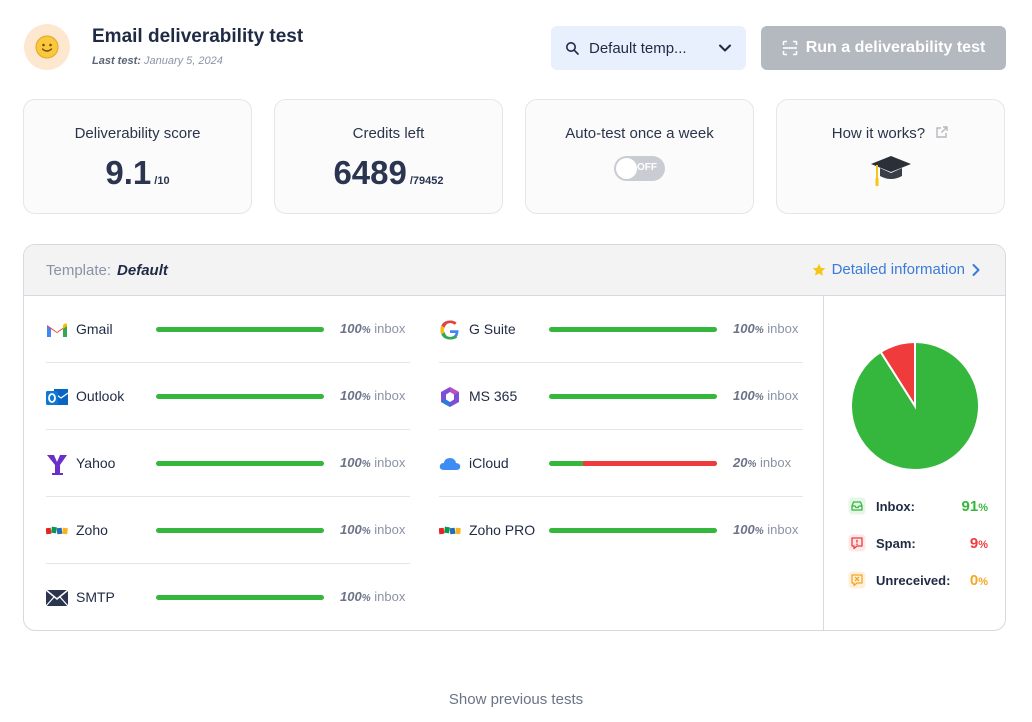 The image size is (1032, 722). What do you see at coordinates (96, 463) in the screenshot?
I see `provider-name: Yahoo` at bounding box center [96, 463].